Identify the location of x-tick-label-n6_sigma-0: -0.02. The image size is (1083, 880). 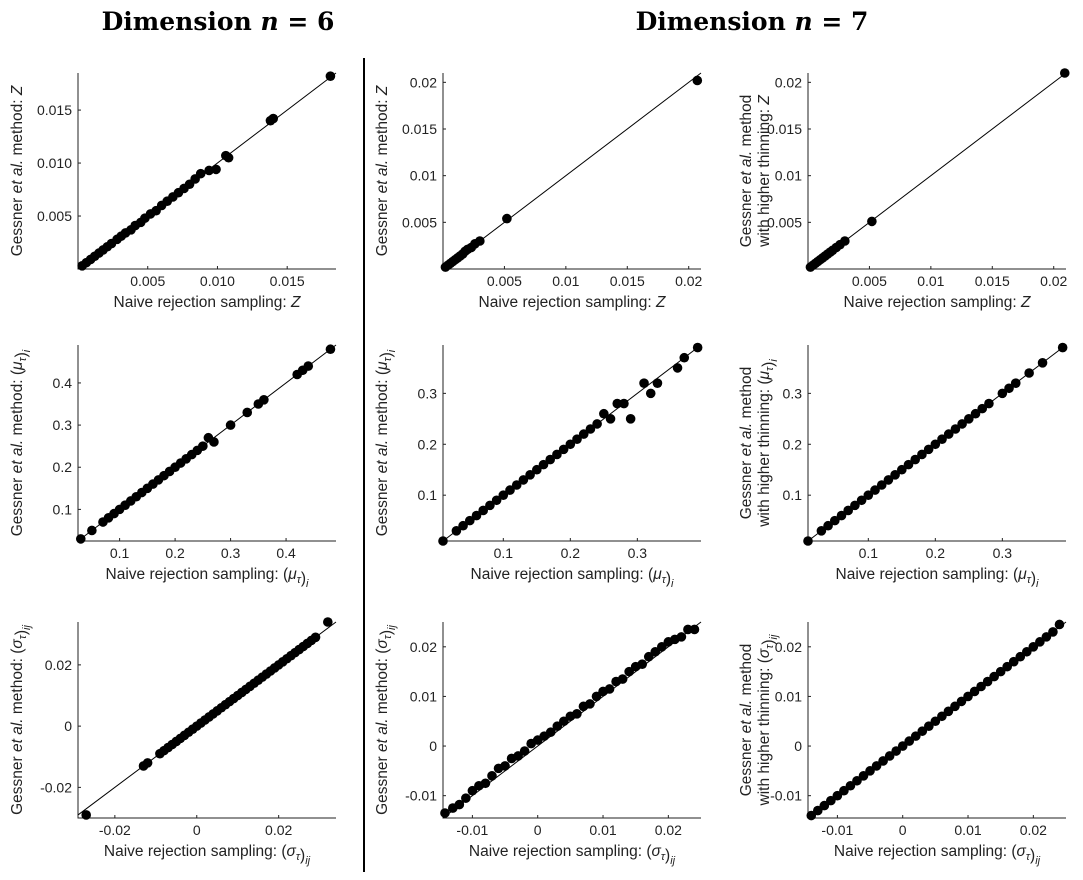
(115, 830).